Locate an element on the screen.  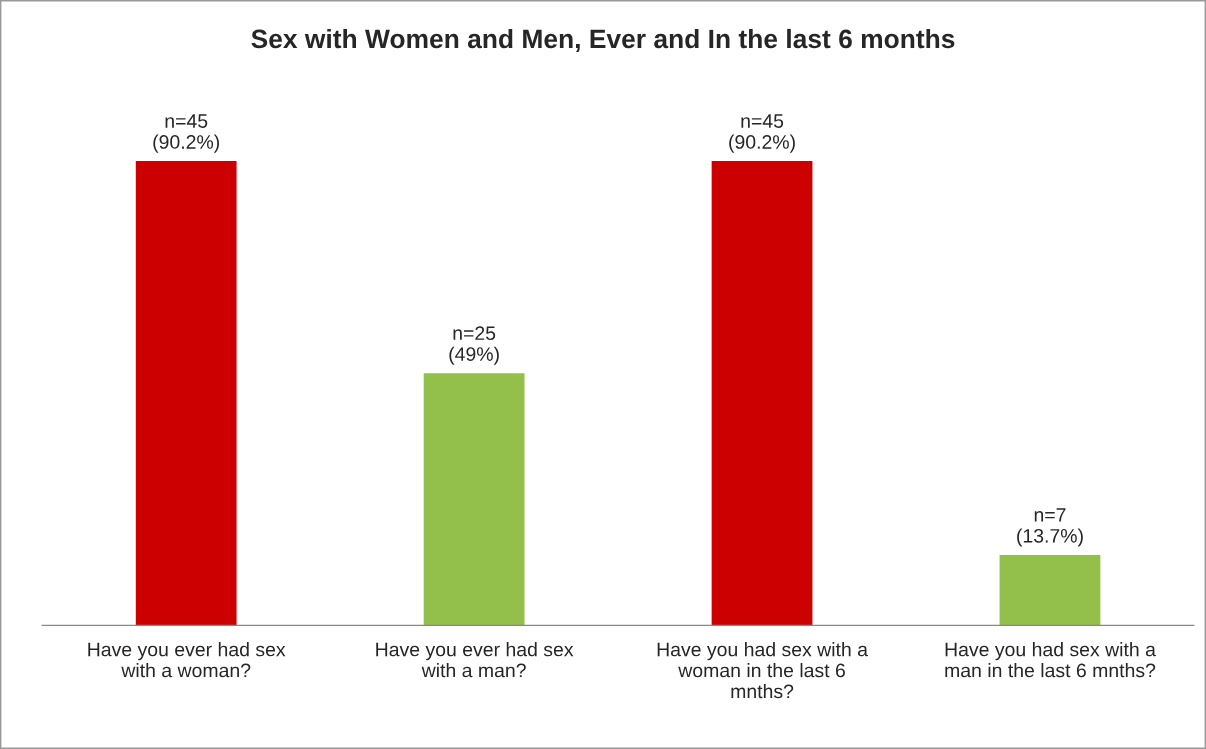
data-label: n=7 (13.7%) is located at coordinates (1050, 527).